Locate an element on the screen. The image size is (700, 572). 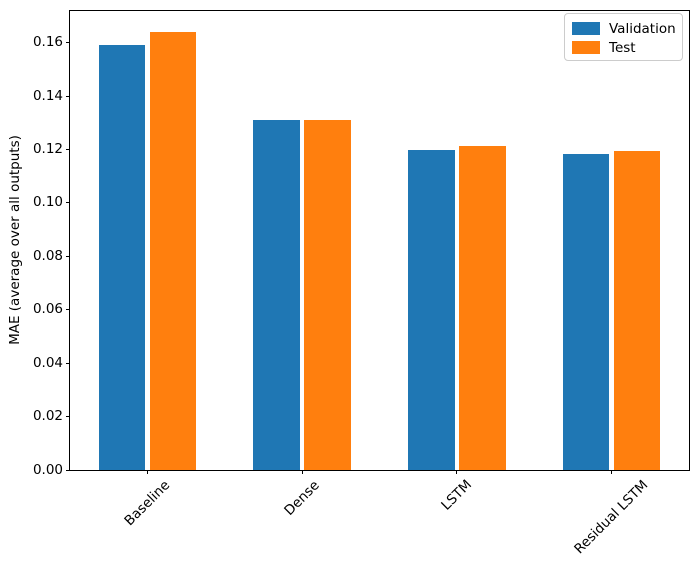
y-tick-label: 0.08 is located at coordinates (47, 255).